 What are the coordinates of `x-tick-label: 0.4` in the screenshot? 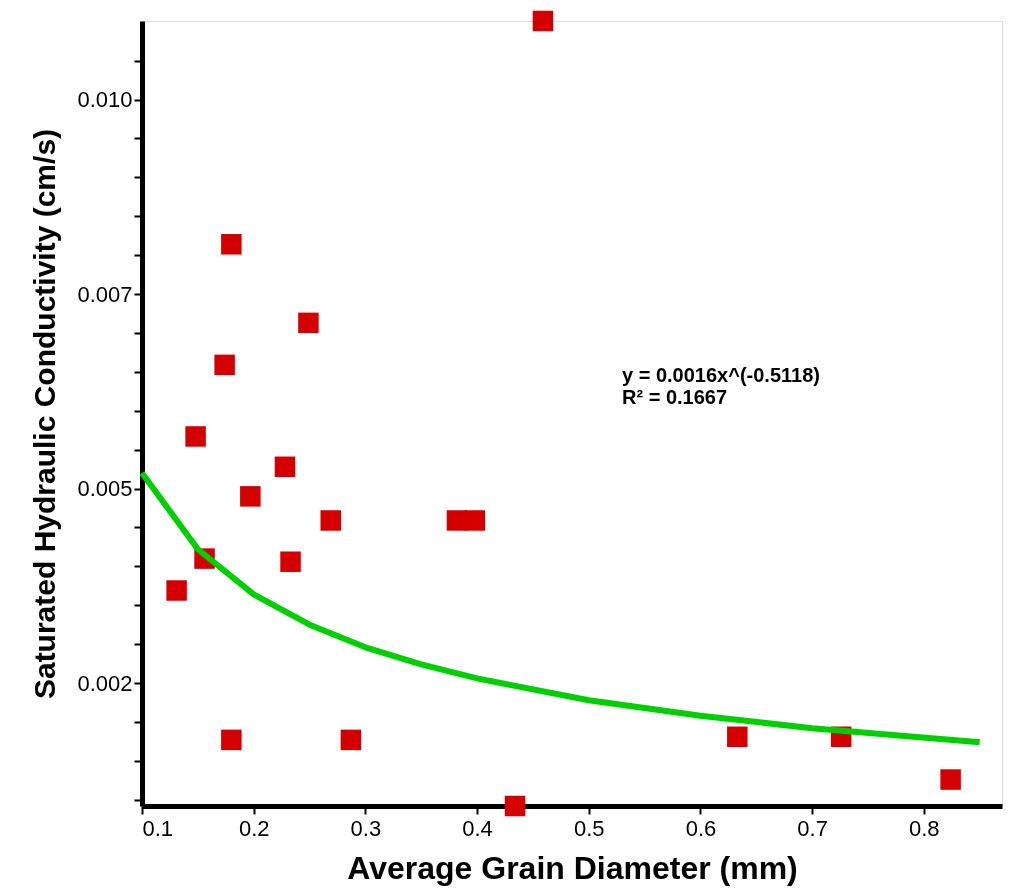 It's located at (477, 828).